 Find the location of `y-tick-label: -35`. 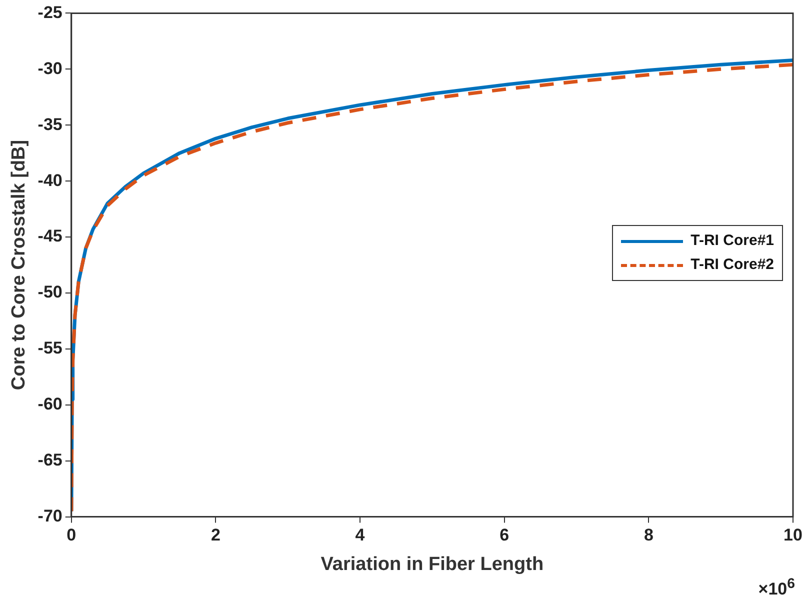

y-tick-label: -35 is located at coordinates (50, 124).